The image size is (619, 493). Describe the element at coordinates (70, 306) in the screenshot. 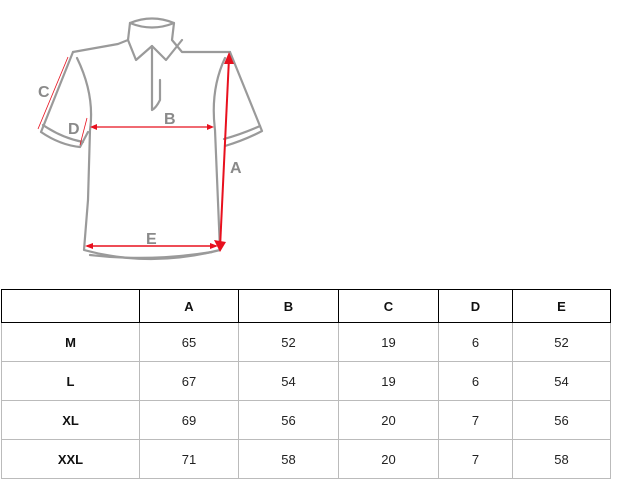

I see `header-size` at that location.